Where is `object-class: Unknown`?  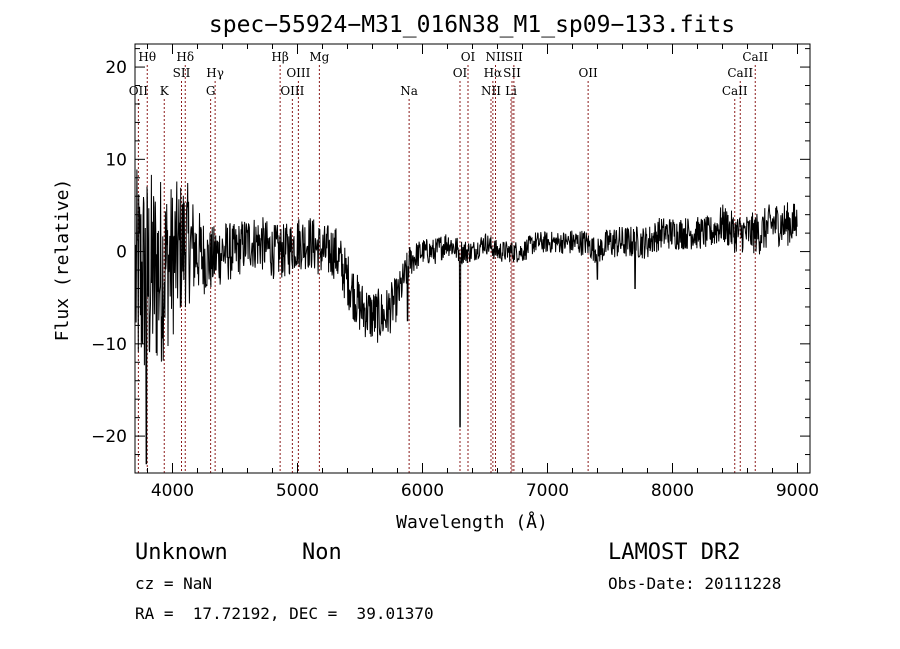 object-class: Unknown is located at coordinates (181, 552).